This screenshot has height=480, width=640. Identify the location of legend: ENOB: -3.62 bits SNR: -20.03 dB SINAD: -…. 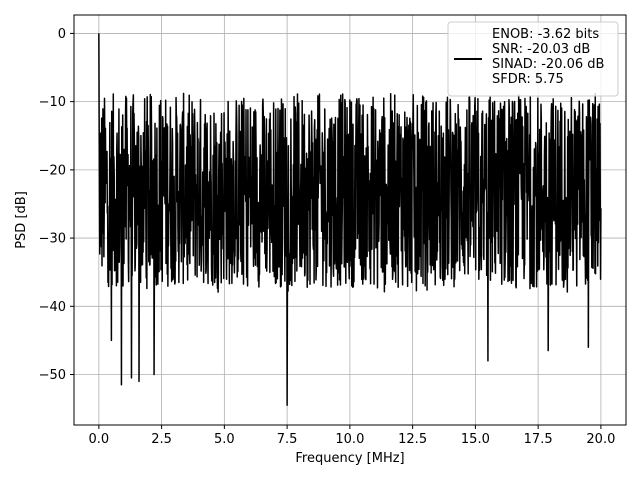
(533, 59).